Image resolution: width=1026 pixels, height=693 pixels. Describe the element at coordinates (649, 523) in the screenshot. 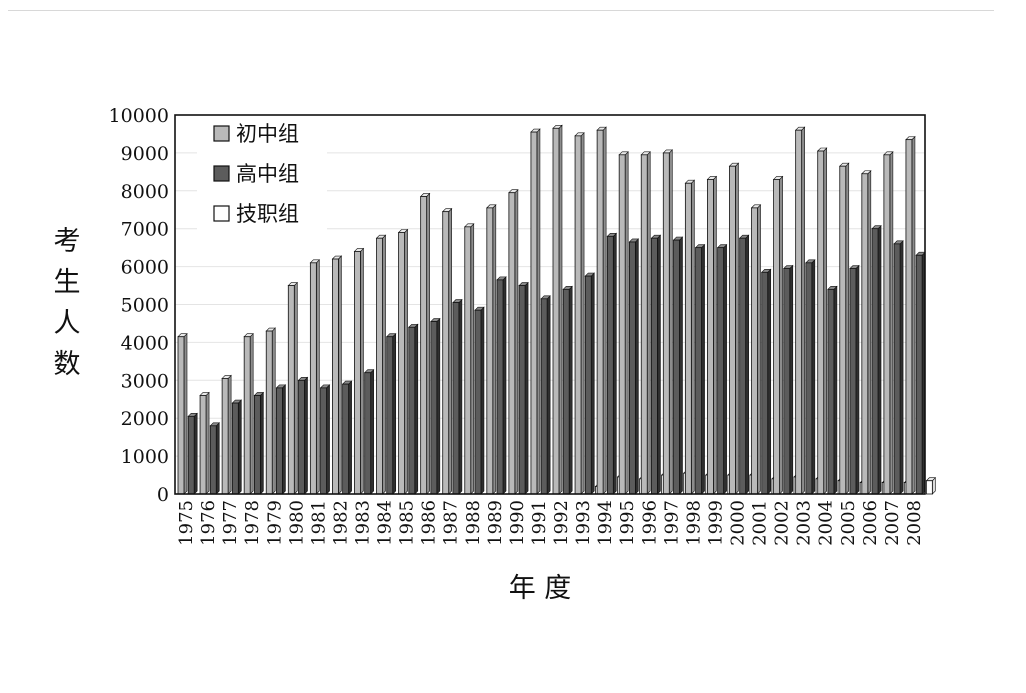

I see `x-tick-label: 1996` at that location.